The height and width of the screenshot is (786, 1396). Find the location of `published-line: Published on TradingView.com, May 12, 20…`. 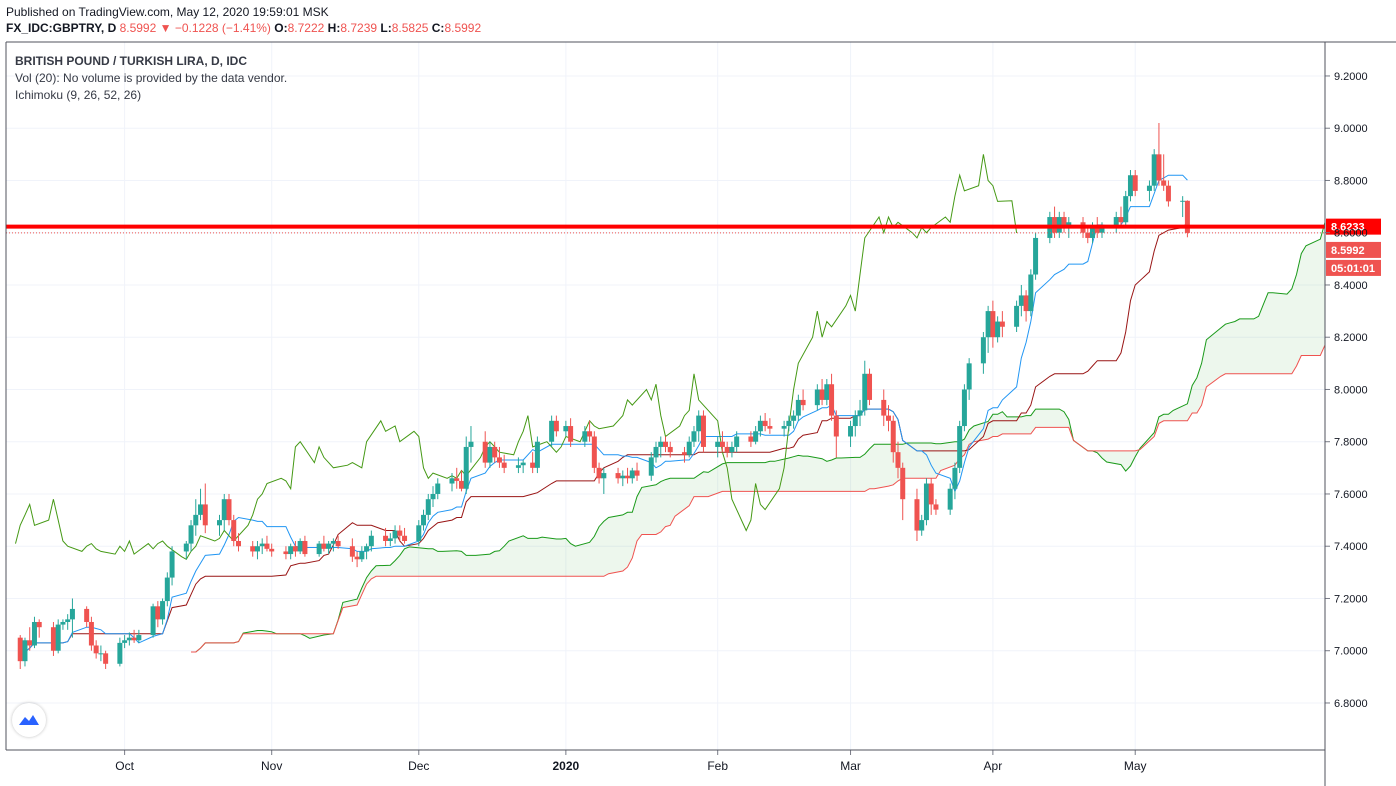

published-line: Published on TradingView.com, May 12, 20… is located at coordinates (167, 12).